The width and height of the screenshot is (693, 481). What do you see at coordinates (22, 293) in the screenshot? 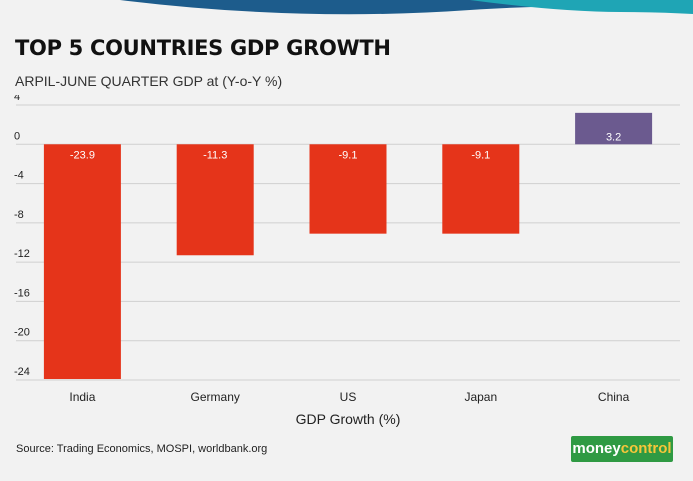
I see `y-tick-label: -16` at bounding box center [22, 293].